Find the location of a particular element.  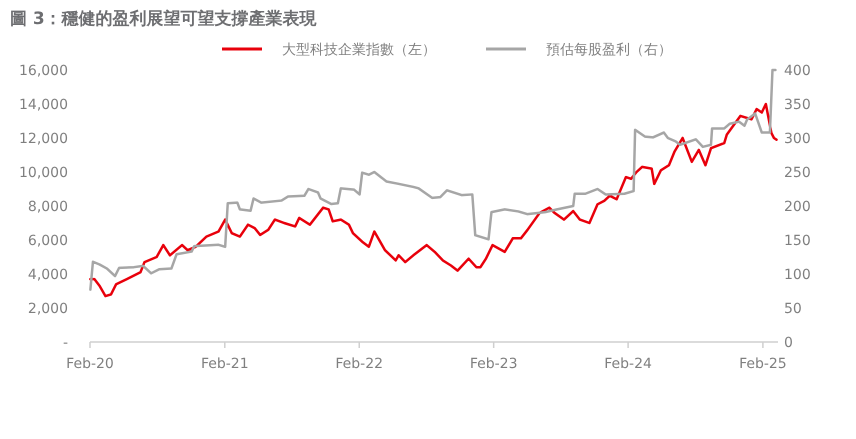

x-tick-label: Feb-24 is located at coordinates (628, 364).